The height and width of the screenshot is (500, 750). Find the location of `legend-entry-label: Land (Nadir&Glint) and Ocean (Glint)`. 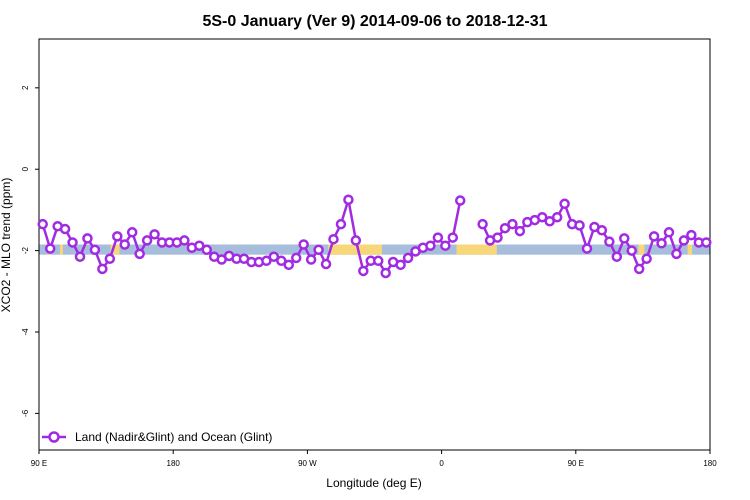

legend-entry-label: Land (Nadir&Glint) and Ocean (Glint) is located at coordinates (173, 437).